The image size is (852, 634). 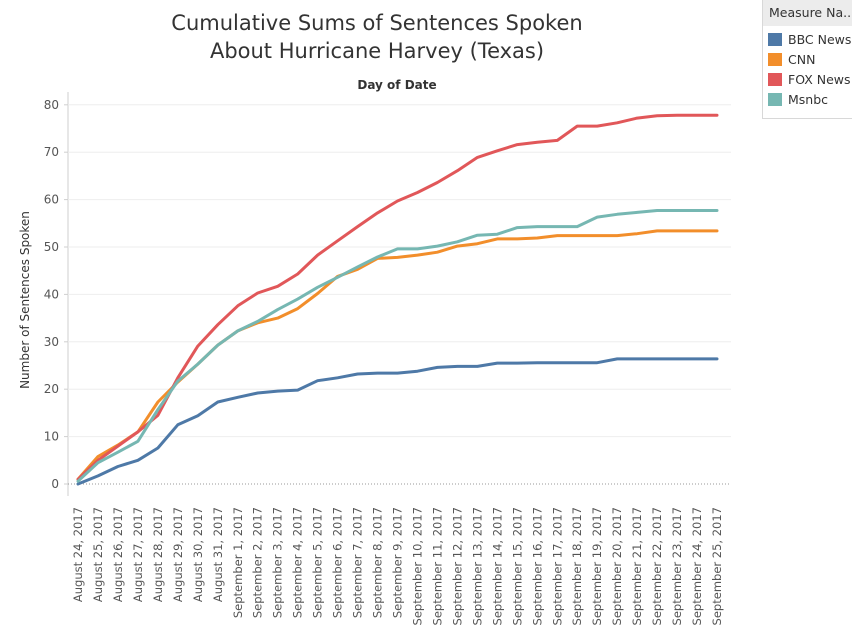 What do you see at coordinates (677, 566) in the screenshot?
I see `x-tick-label: September 23, 2017` at bounding box center [677, 566].